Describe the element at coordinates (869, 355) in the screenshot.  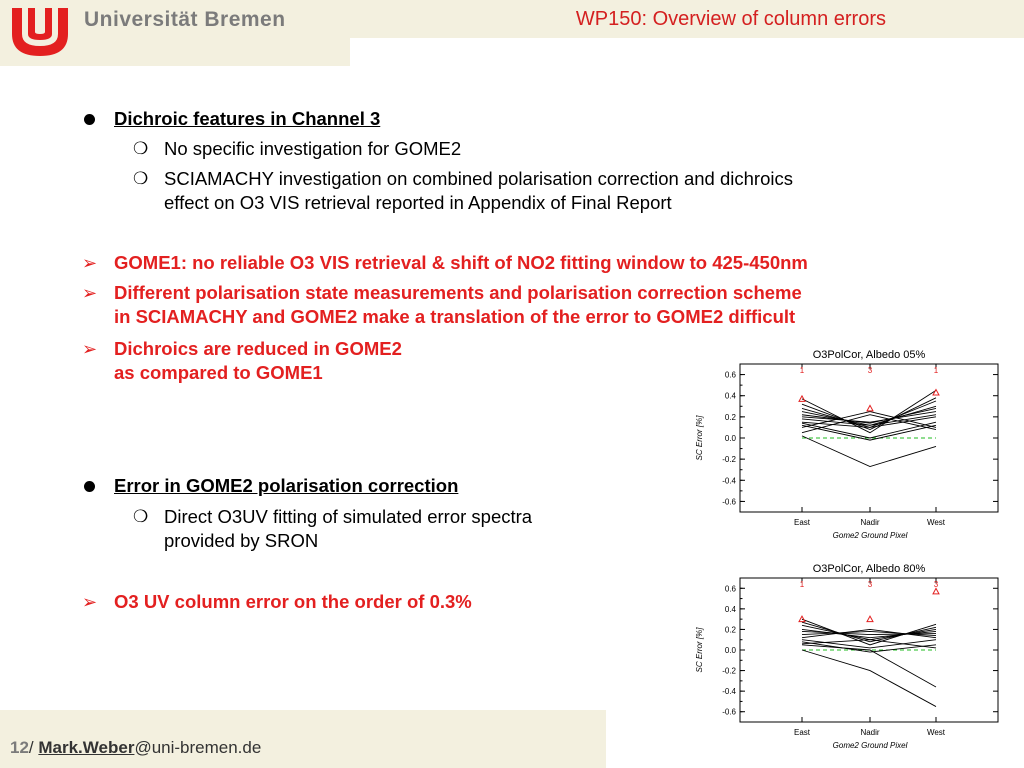
I see `chart-title: O3PolCor, Albedo 05%` at that location.